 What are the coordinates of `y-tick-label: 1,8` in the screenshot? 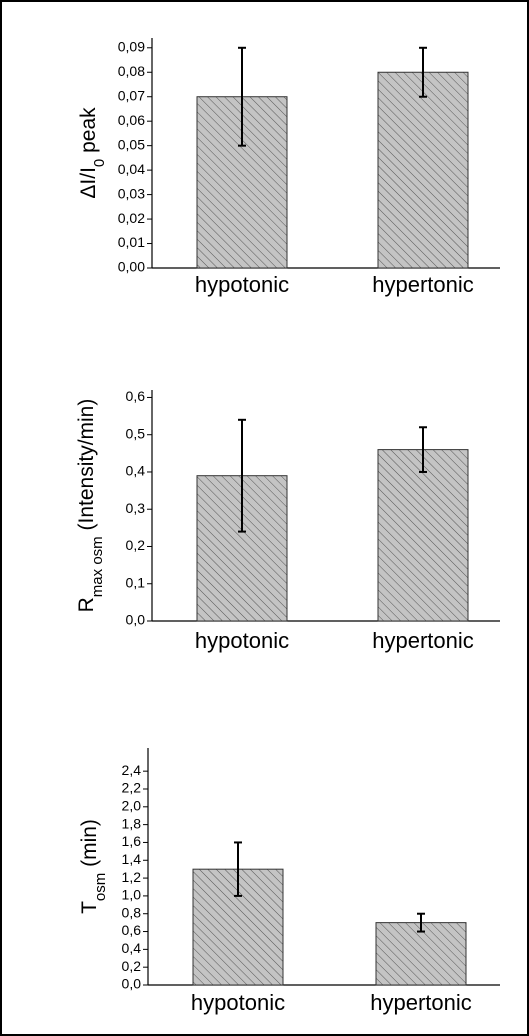 It's located at (132, 823).